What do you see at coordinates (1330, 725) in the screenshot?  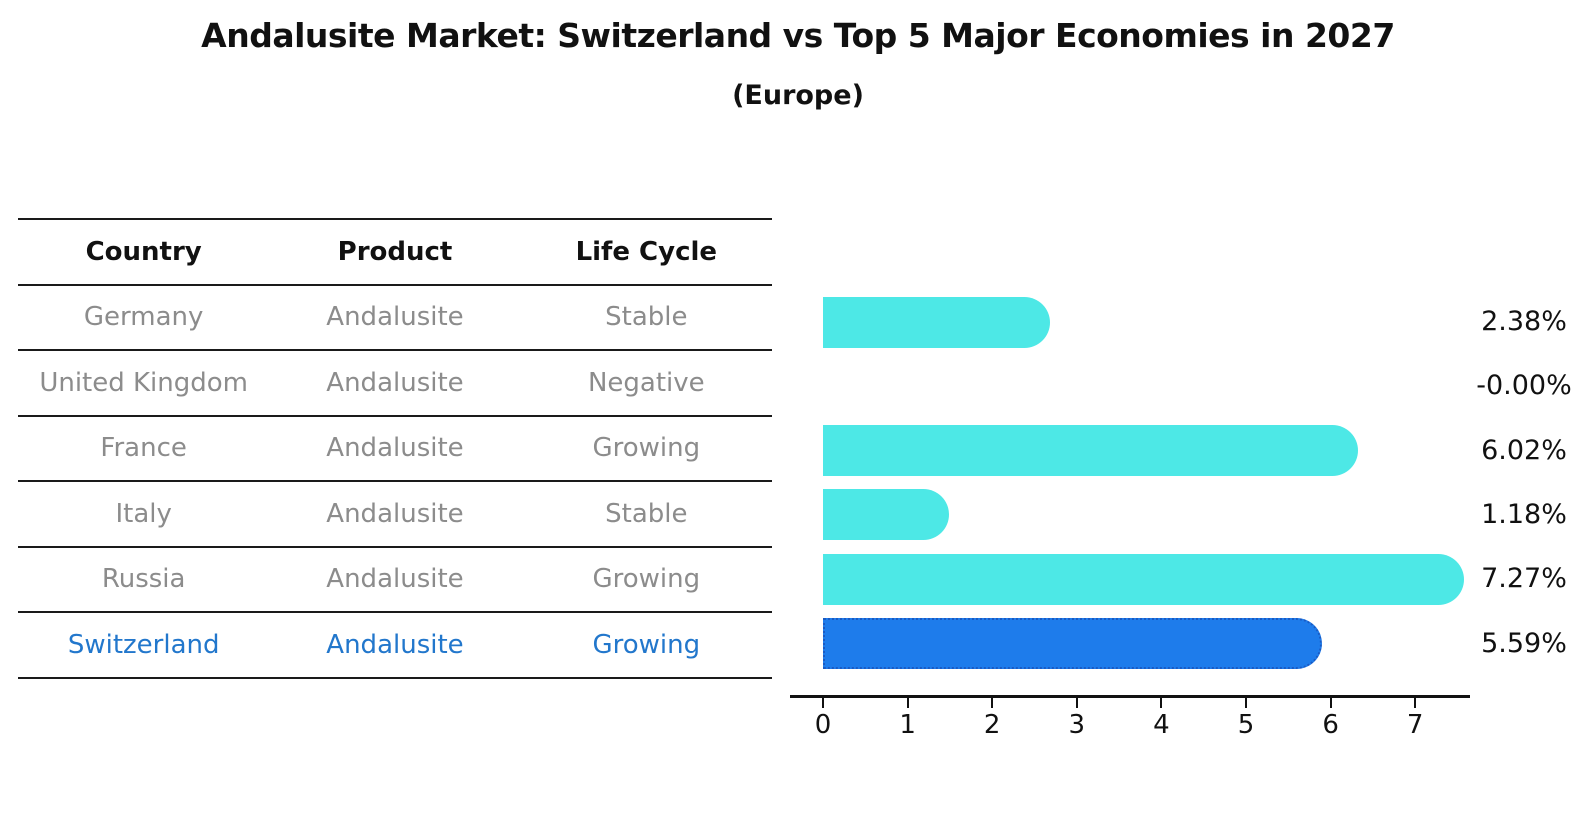 I see `x-axis-tick-label: 6` at bounding box center [1330, 725].